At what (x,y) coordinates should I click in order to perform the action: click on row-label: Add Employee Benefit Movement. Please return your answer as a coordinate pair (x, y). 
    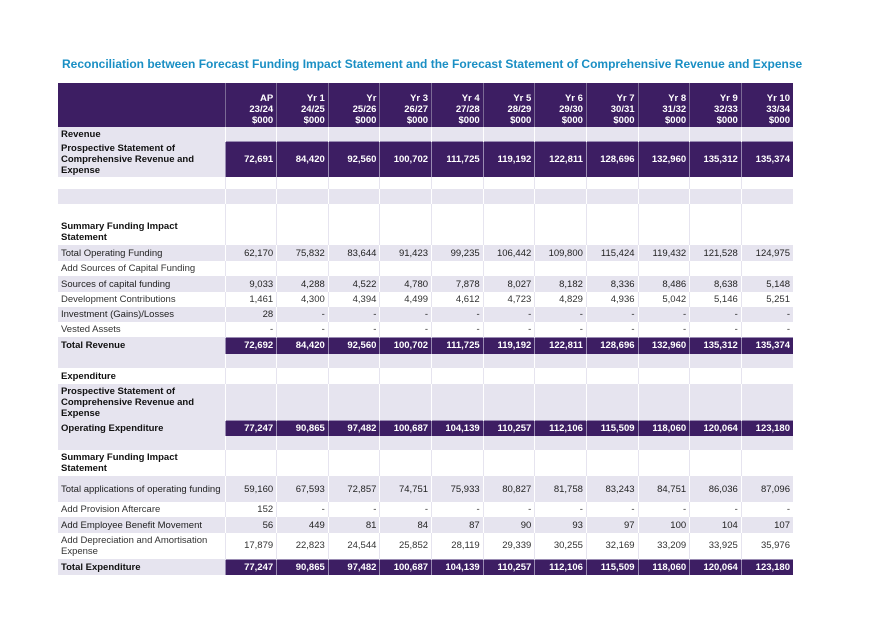
    Looking at the image, I should click on (142, 525).